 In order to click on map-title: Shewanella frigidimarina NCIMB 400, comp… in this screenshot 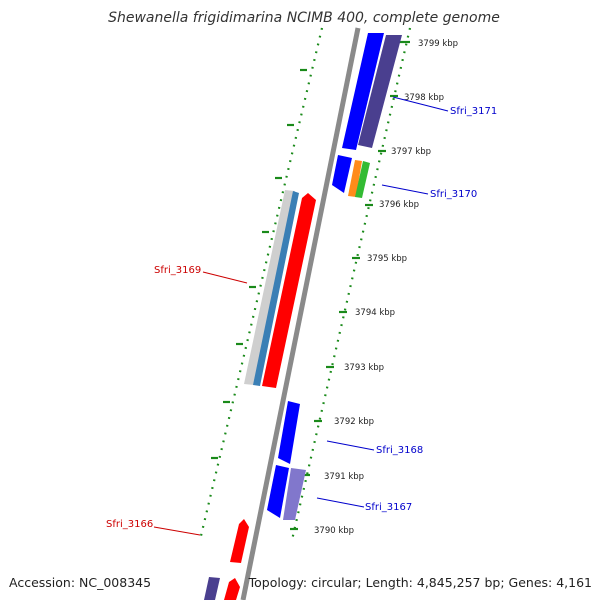, I will do `click(304, 18)`.